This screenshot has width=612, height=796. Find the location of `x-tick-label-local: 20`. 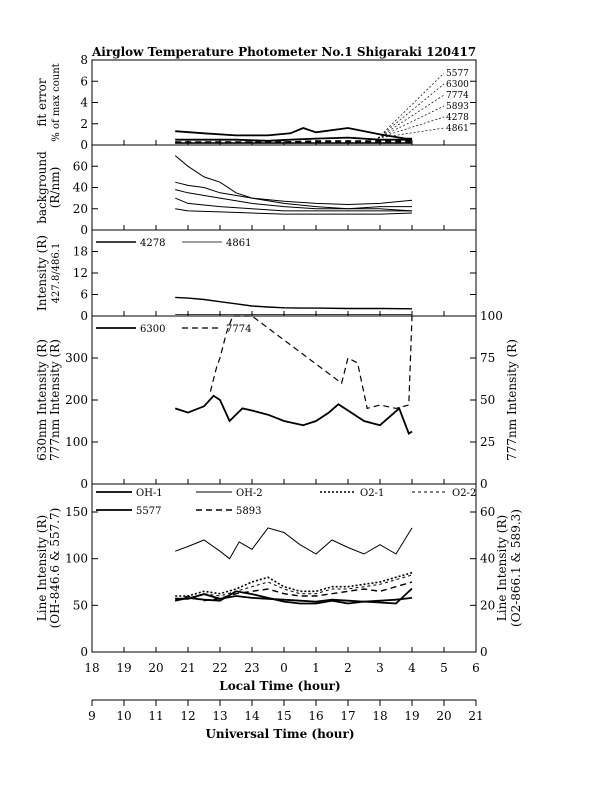

x-tick-label-local: 20 is located at coordinates (155, 668).